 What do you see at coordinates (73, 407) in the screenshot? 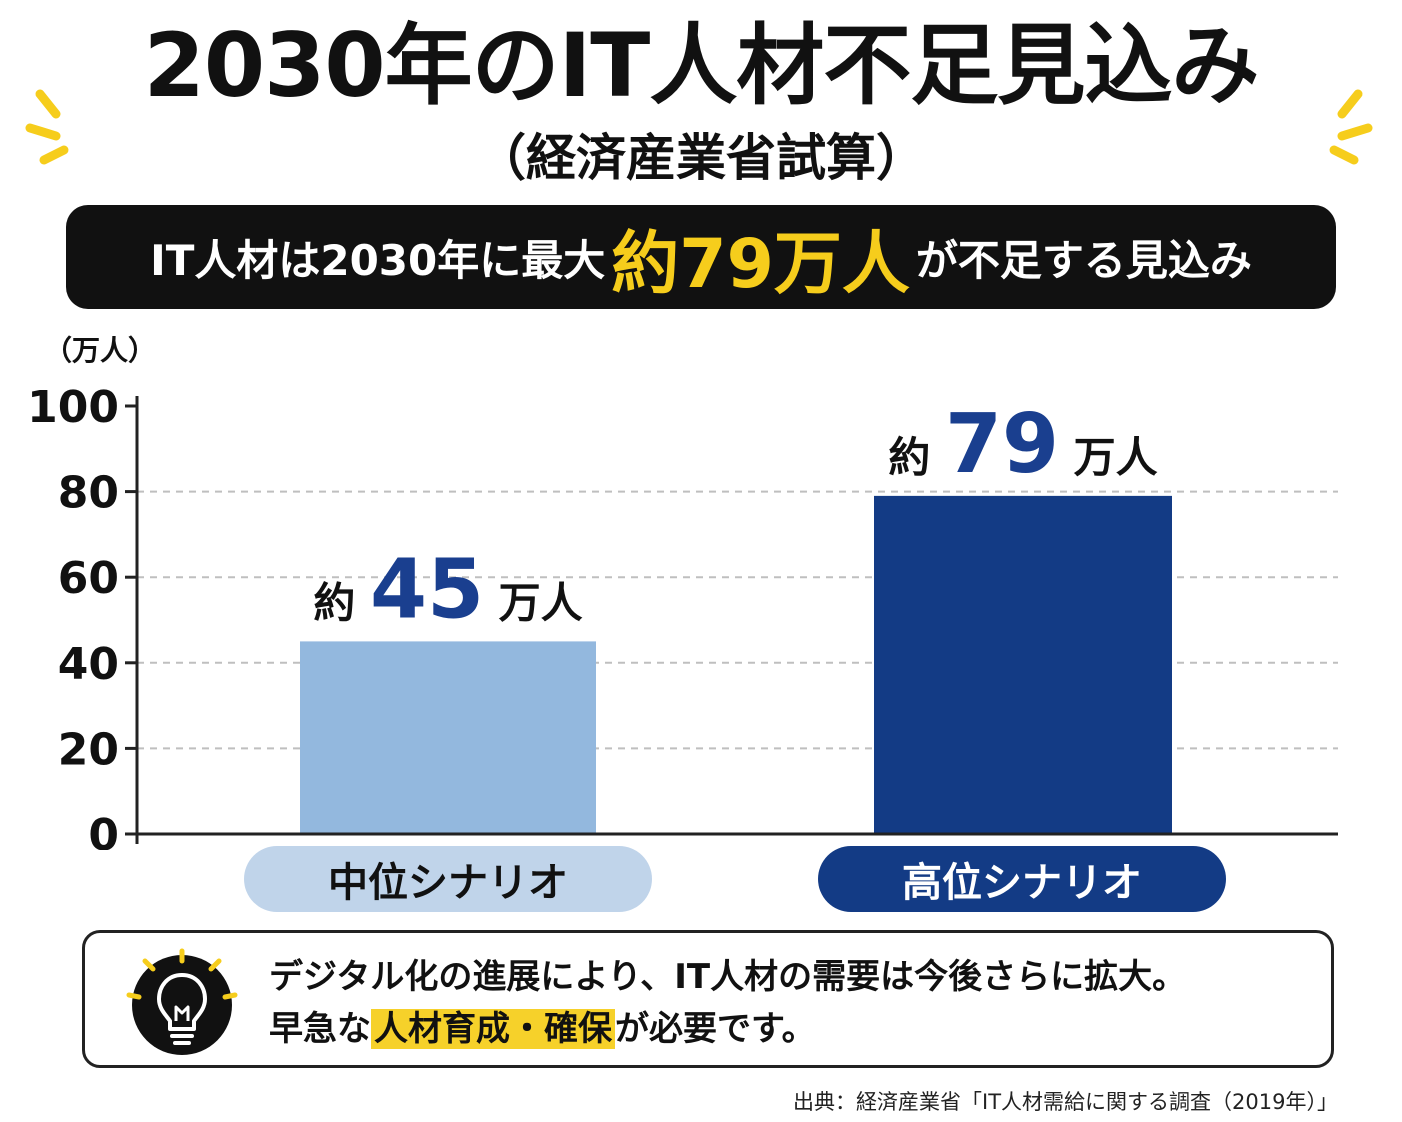
I see `y-tick-label: 100` at bounding box center [73, 407].